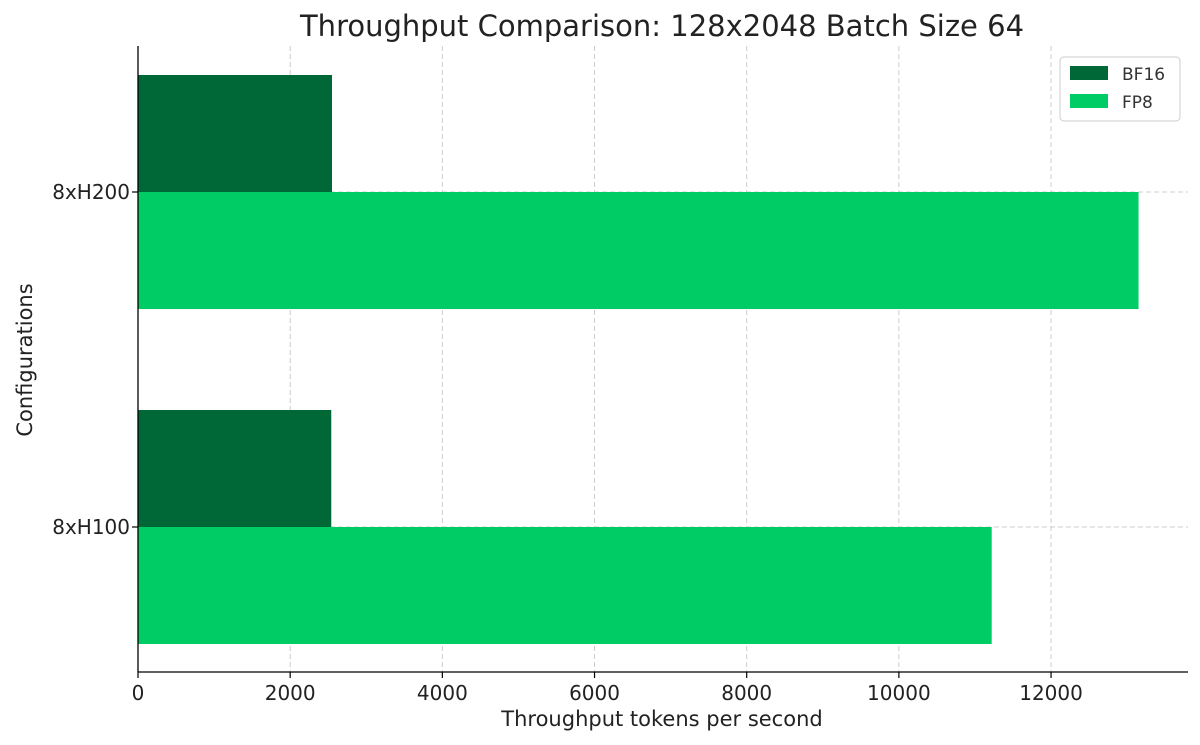 The width and height of the screenshot is (1200, 745). What do you see at coordinates (235, 133) in the screenshot?
I see `bar-bf16-8xh200` at bounding box center [235, 133].